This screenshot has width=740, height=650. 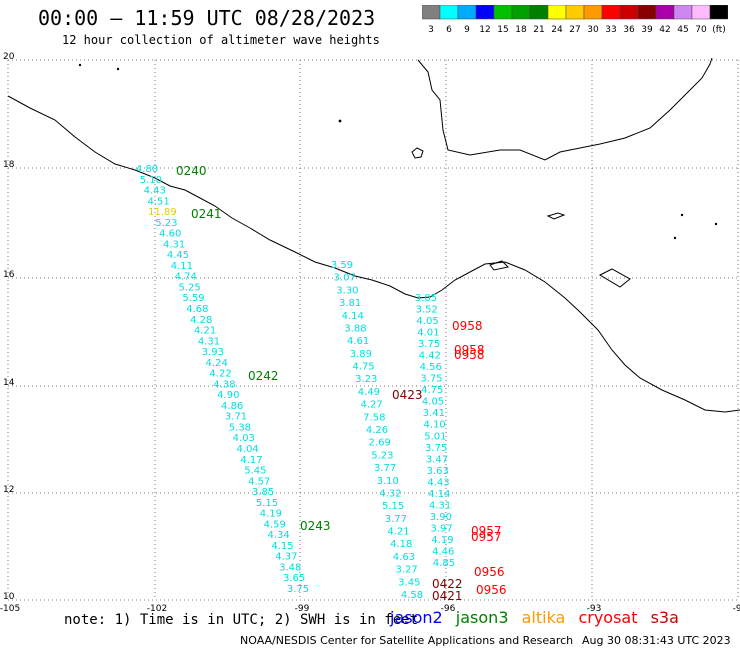 I want to click on wave-height-value: 3.90, so click(x=441, y=517).